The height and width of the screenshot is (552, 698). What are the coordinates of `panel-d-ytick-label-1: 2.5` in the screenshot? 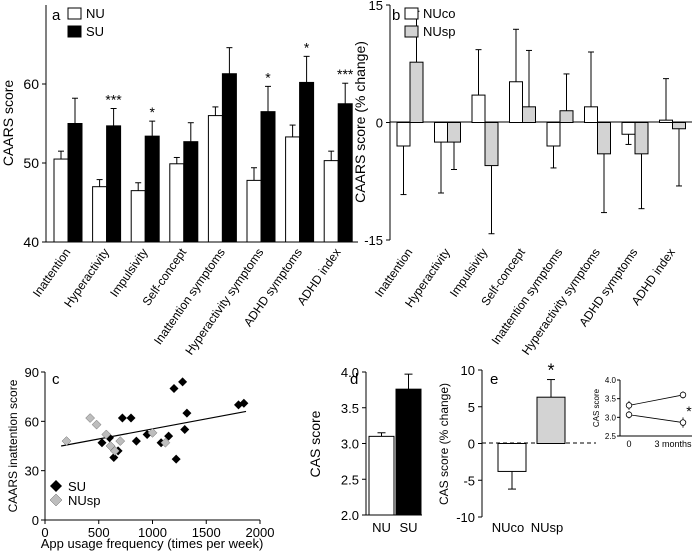 It's located at (350, 479).